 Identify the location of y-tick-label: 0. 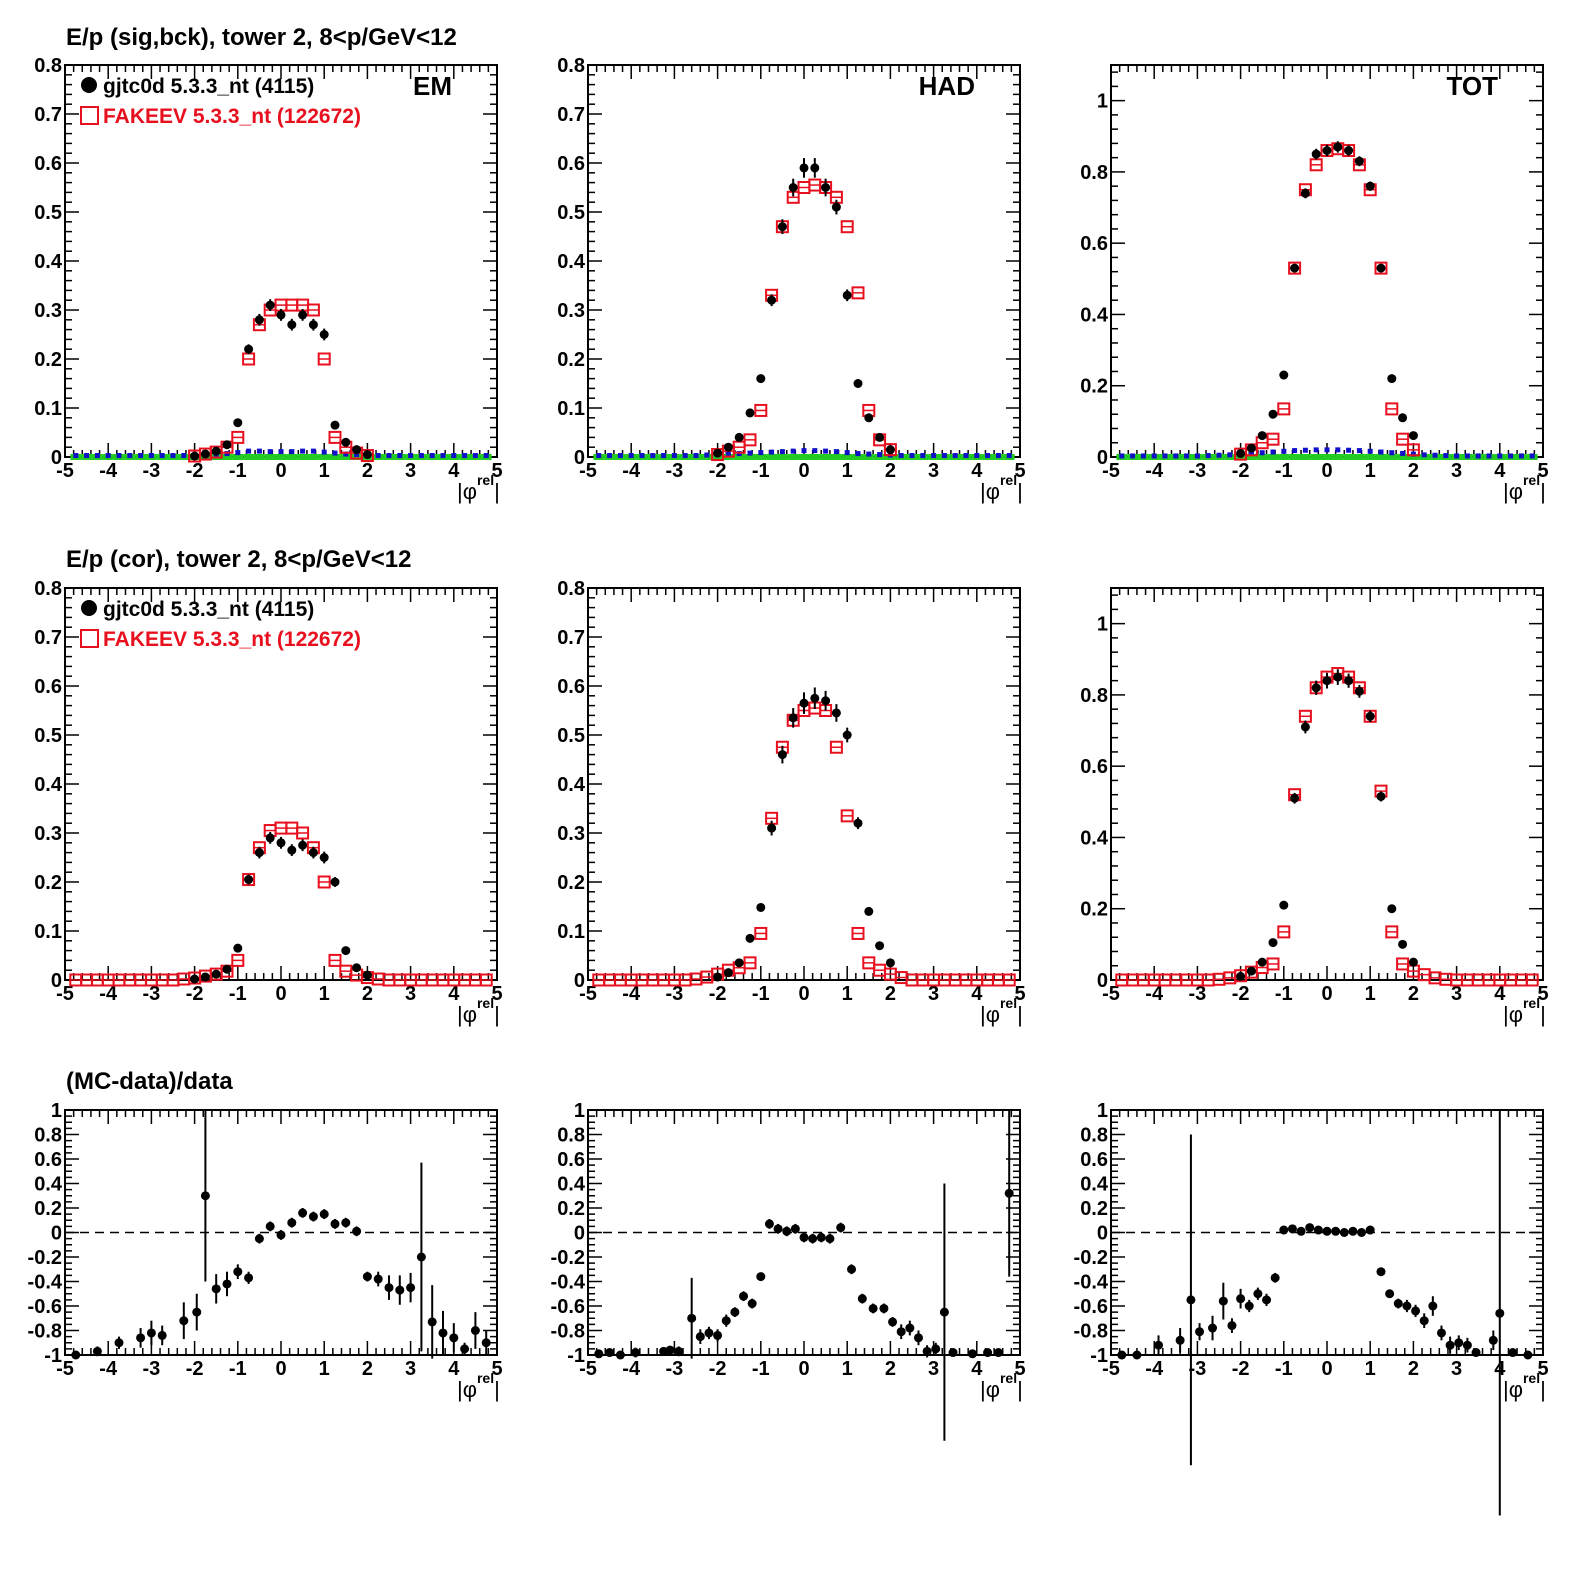
(1102, 1234).